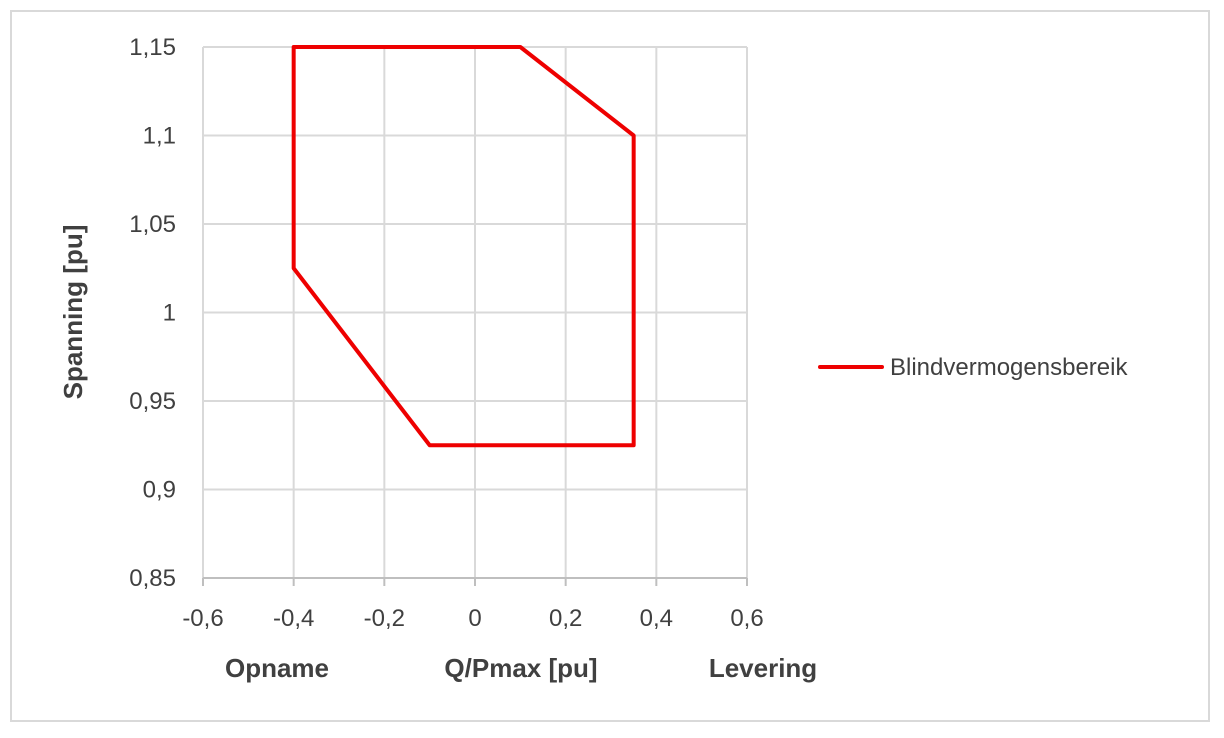 The width and height of the screenshot is (1224, 738). I want to click on y-tick-label: 1,15, so click(152, 47).